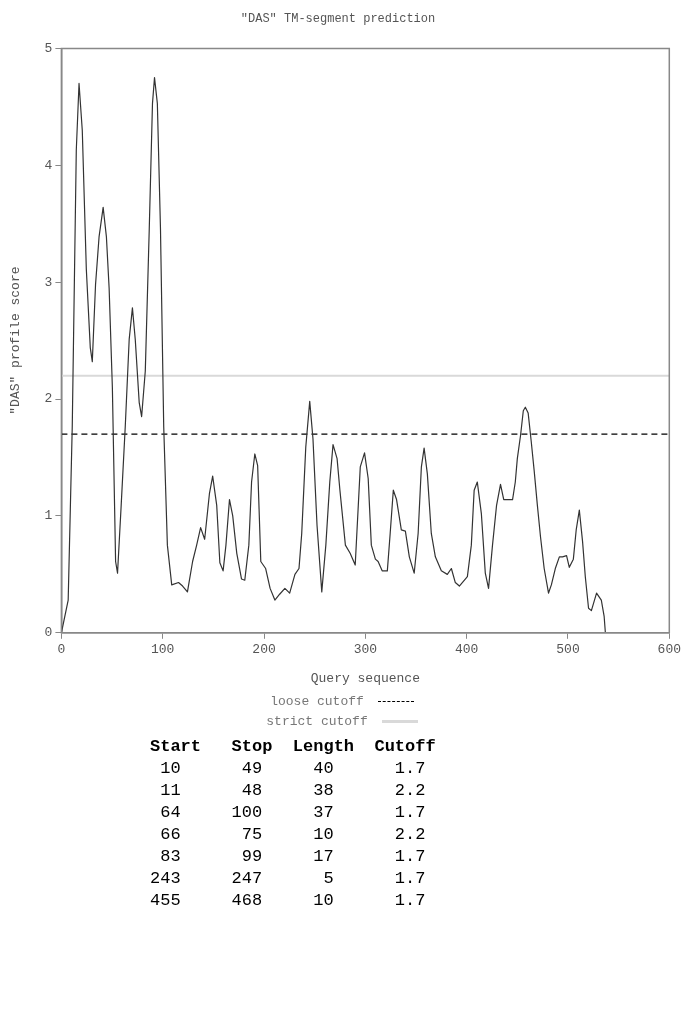  I want to click on y-tick-label: 2, so click(48, 399).